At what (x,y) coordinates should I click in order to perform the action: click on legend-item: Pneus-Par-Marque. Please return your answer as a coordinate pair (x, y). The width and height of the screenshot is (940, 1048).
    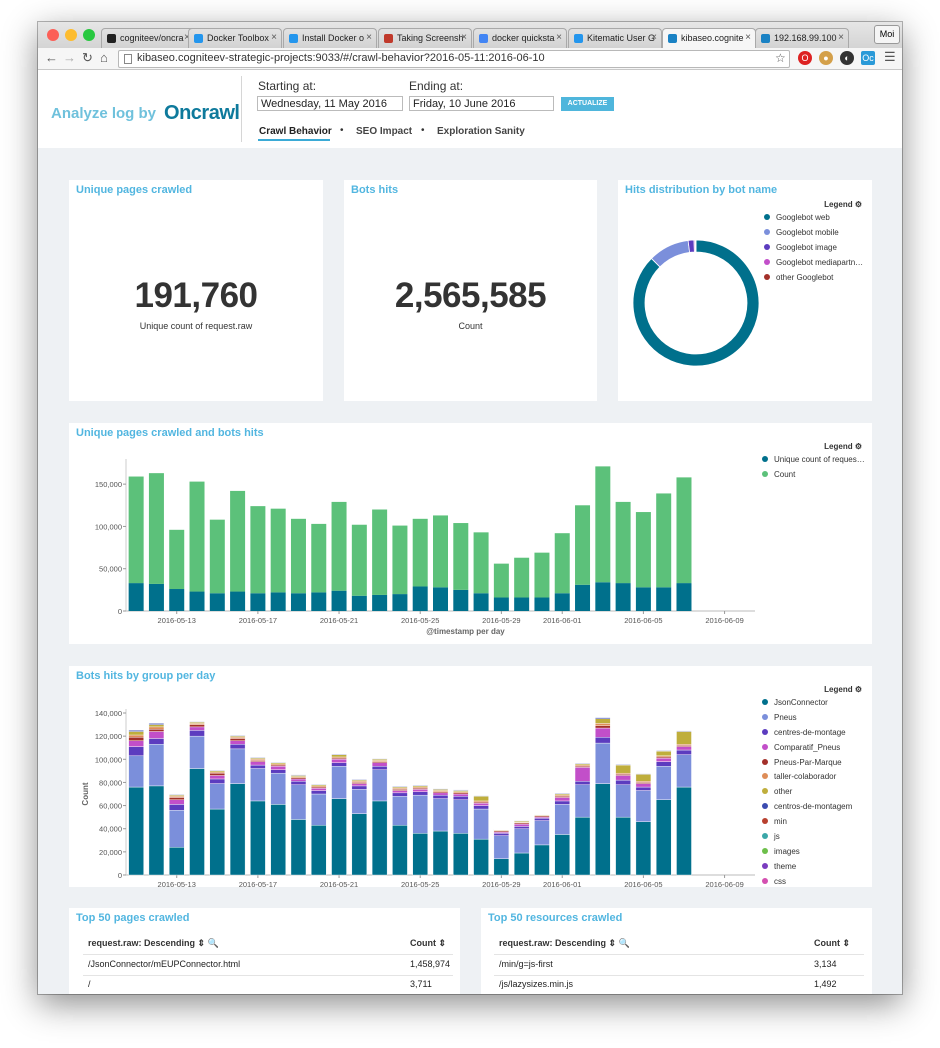
    Looking at the image, I should click on (815, 765).